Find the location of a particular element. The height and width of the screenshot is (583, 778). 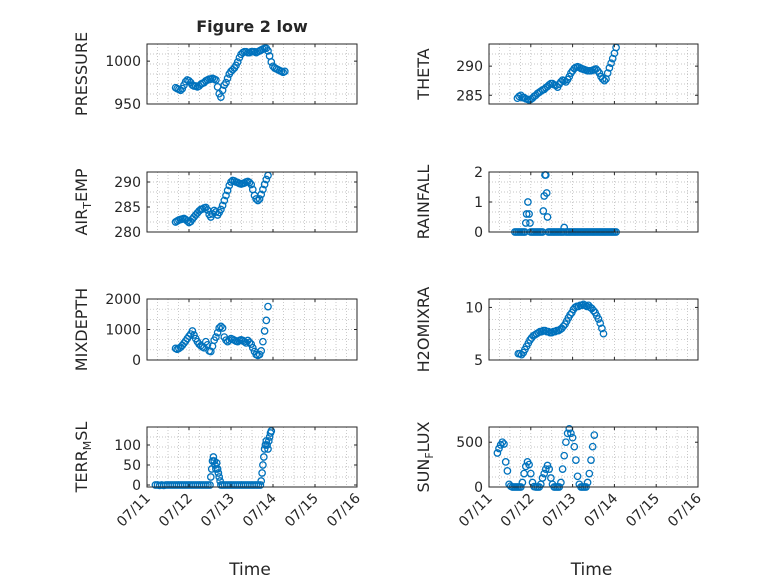

subplot-6: 5 10 H2OMIXRA is located at coordinates (556, 330).